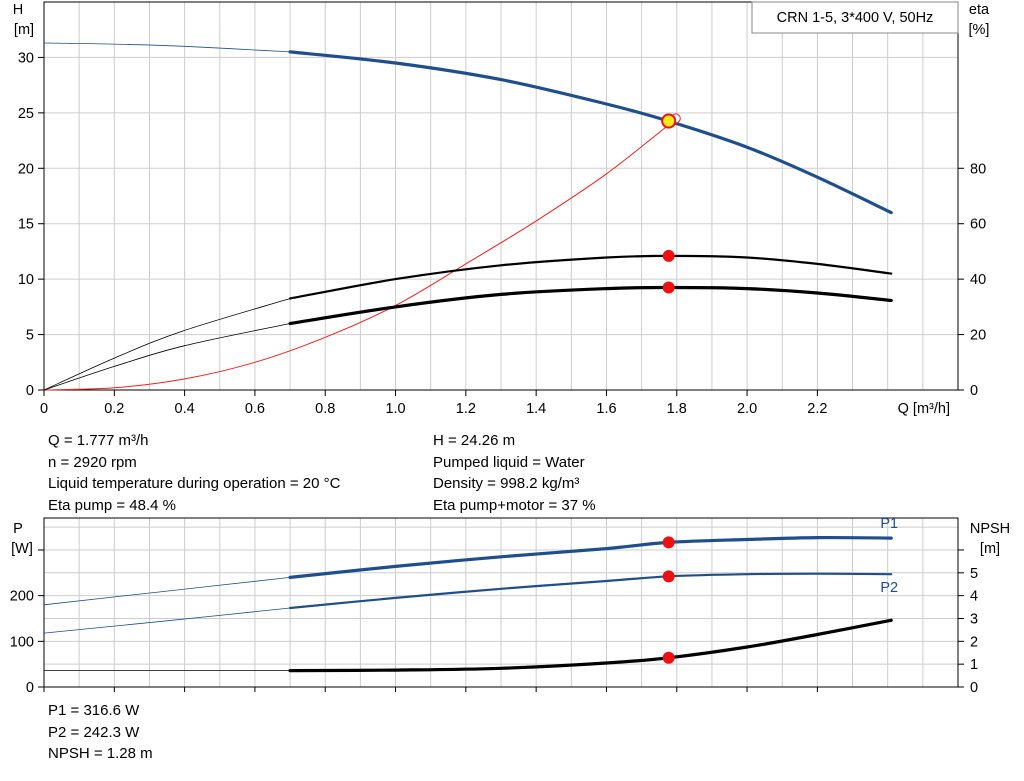  Describe the element at coordinates (974, 642) in the screenshot. I see `bottom-y-right-tick-label: 2` at that location.